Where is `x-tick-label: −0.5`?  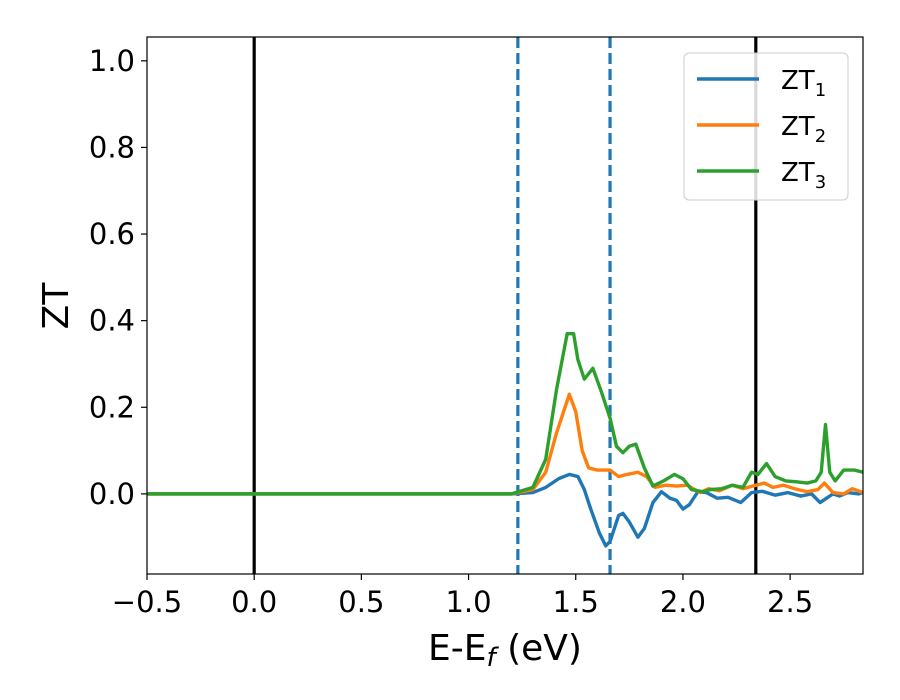
x-tick-label: −0.5 is located at coordinates (147, 602).